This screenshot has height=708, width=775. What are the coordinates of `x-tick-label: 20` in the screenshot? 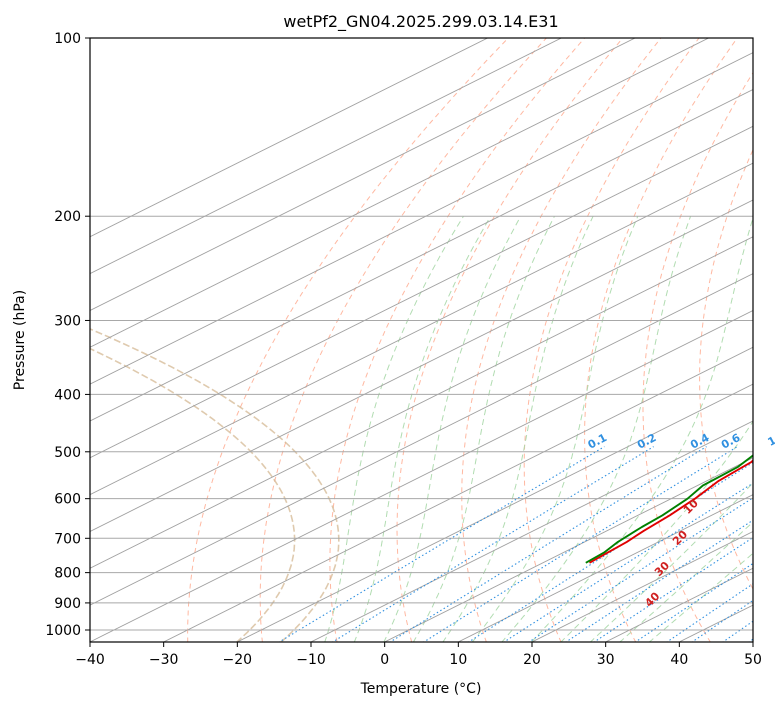 It's located at (532, 660).